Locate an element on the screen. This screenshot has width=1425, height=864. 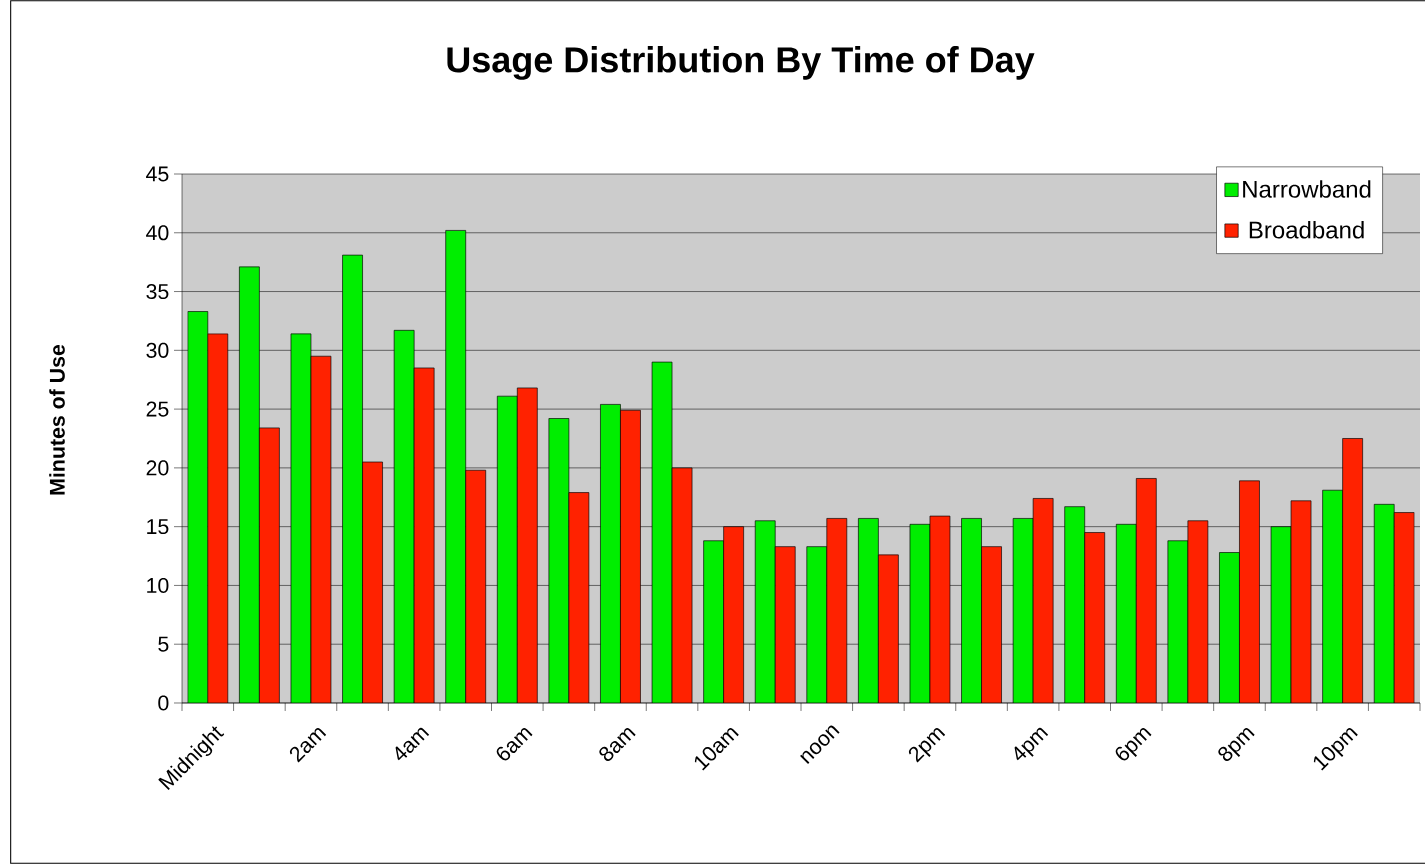
y-tick-label: 40 is located at coordinates (157, 233).